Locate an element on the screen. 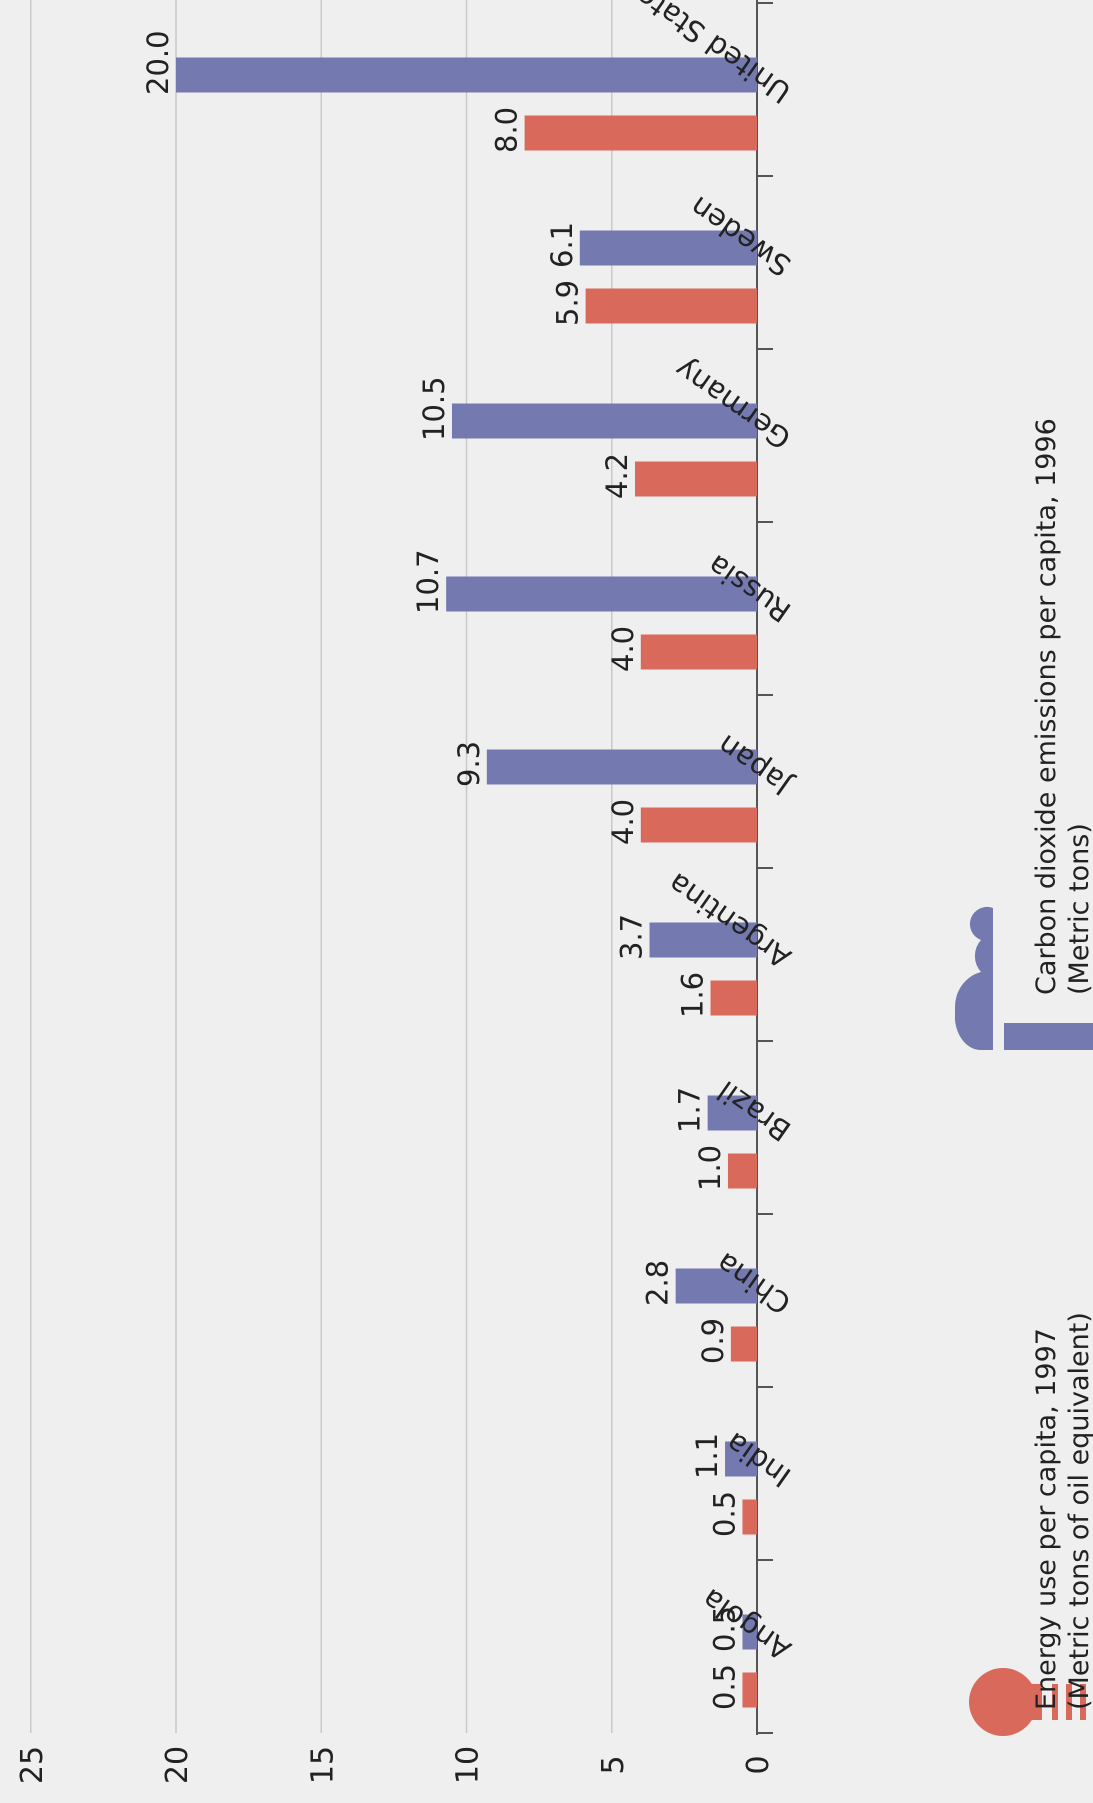 The height and width of the screenshot is (1803, 1093). smoke-cloud-icon is located at coordinates (1023, 978).